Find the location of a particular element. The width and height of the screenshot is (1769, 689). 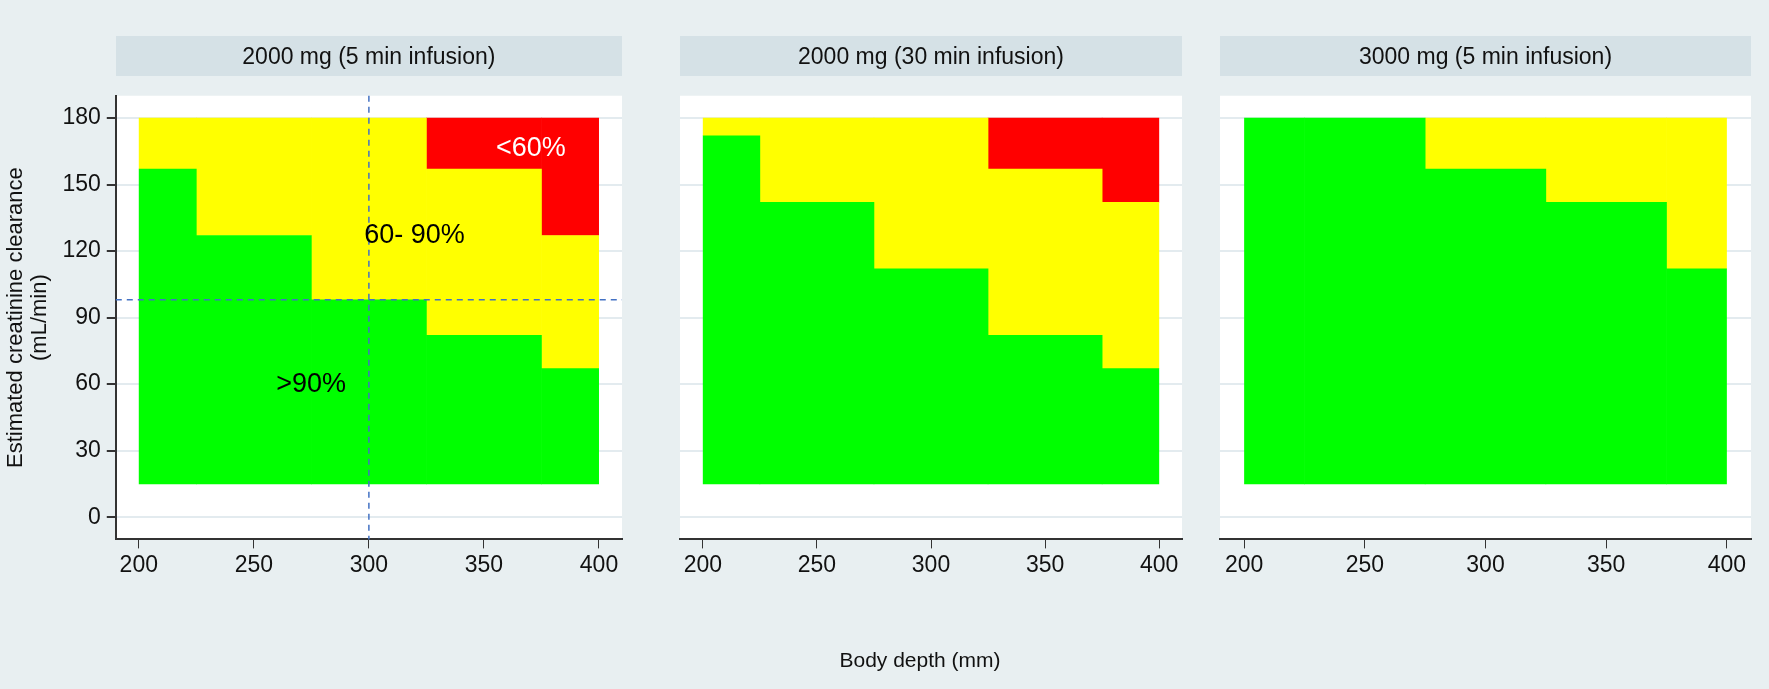

y-tick-label: 0 is located at coordinates (94, 515).